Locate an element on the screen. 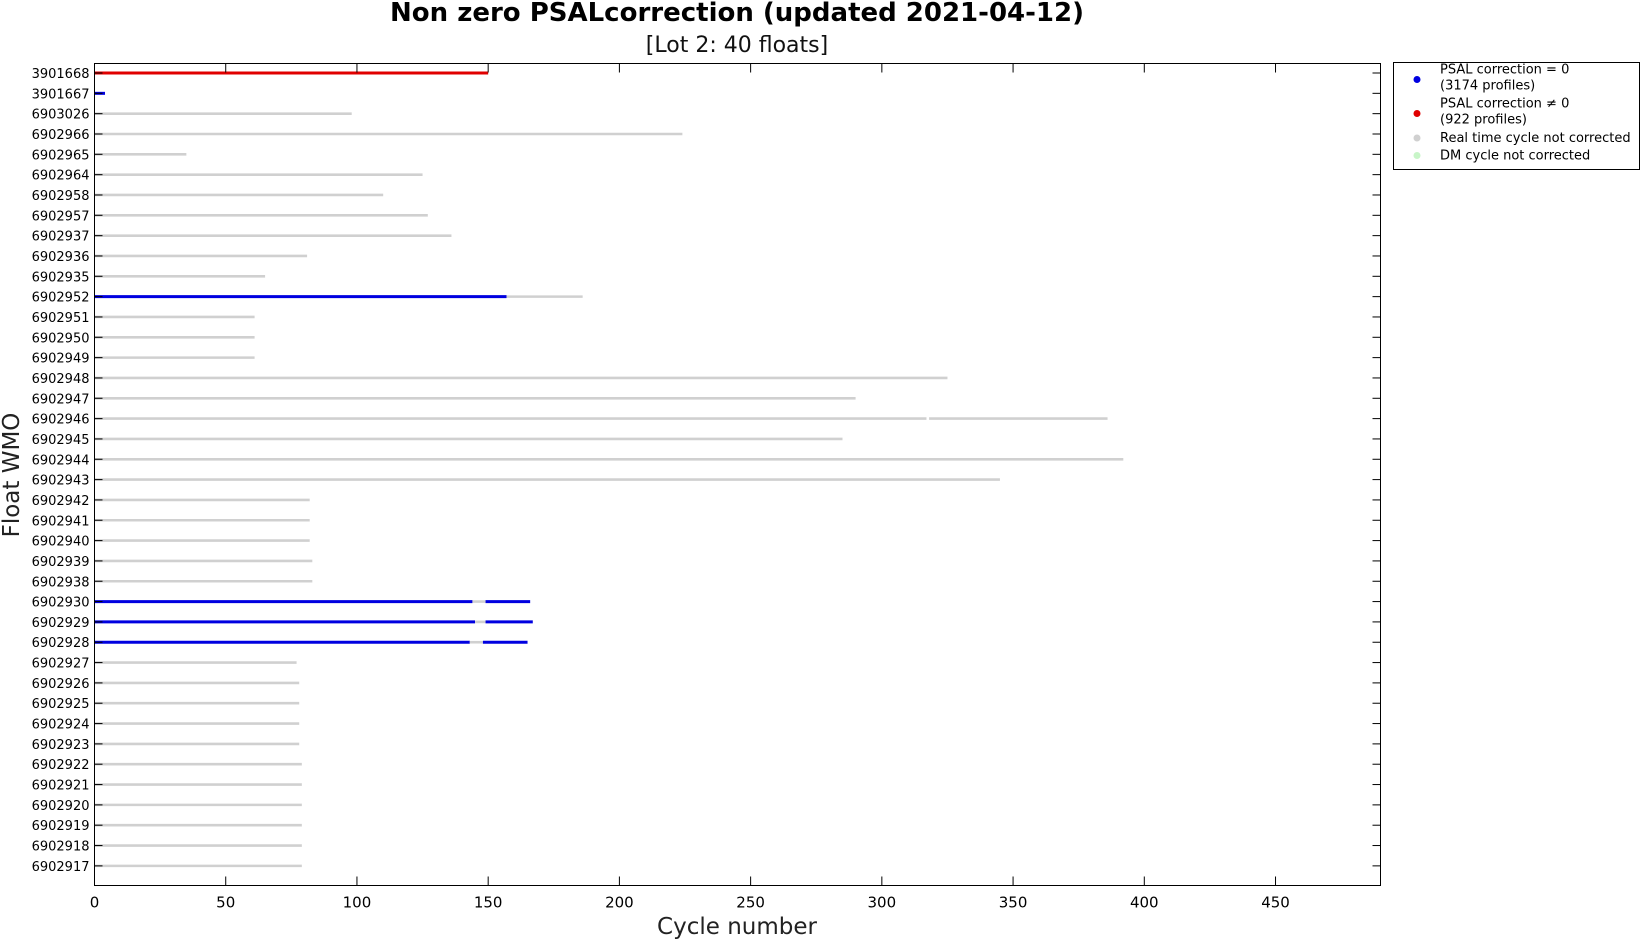 The width and height of the screenshot is (1641, 941). ytick-label-6903026: 6903026 is located at coordinates (61, 115).